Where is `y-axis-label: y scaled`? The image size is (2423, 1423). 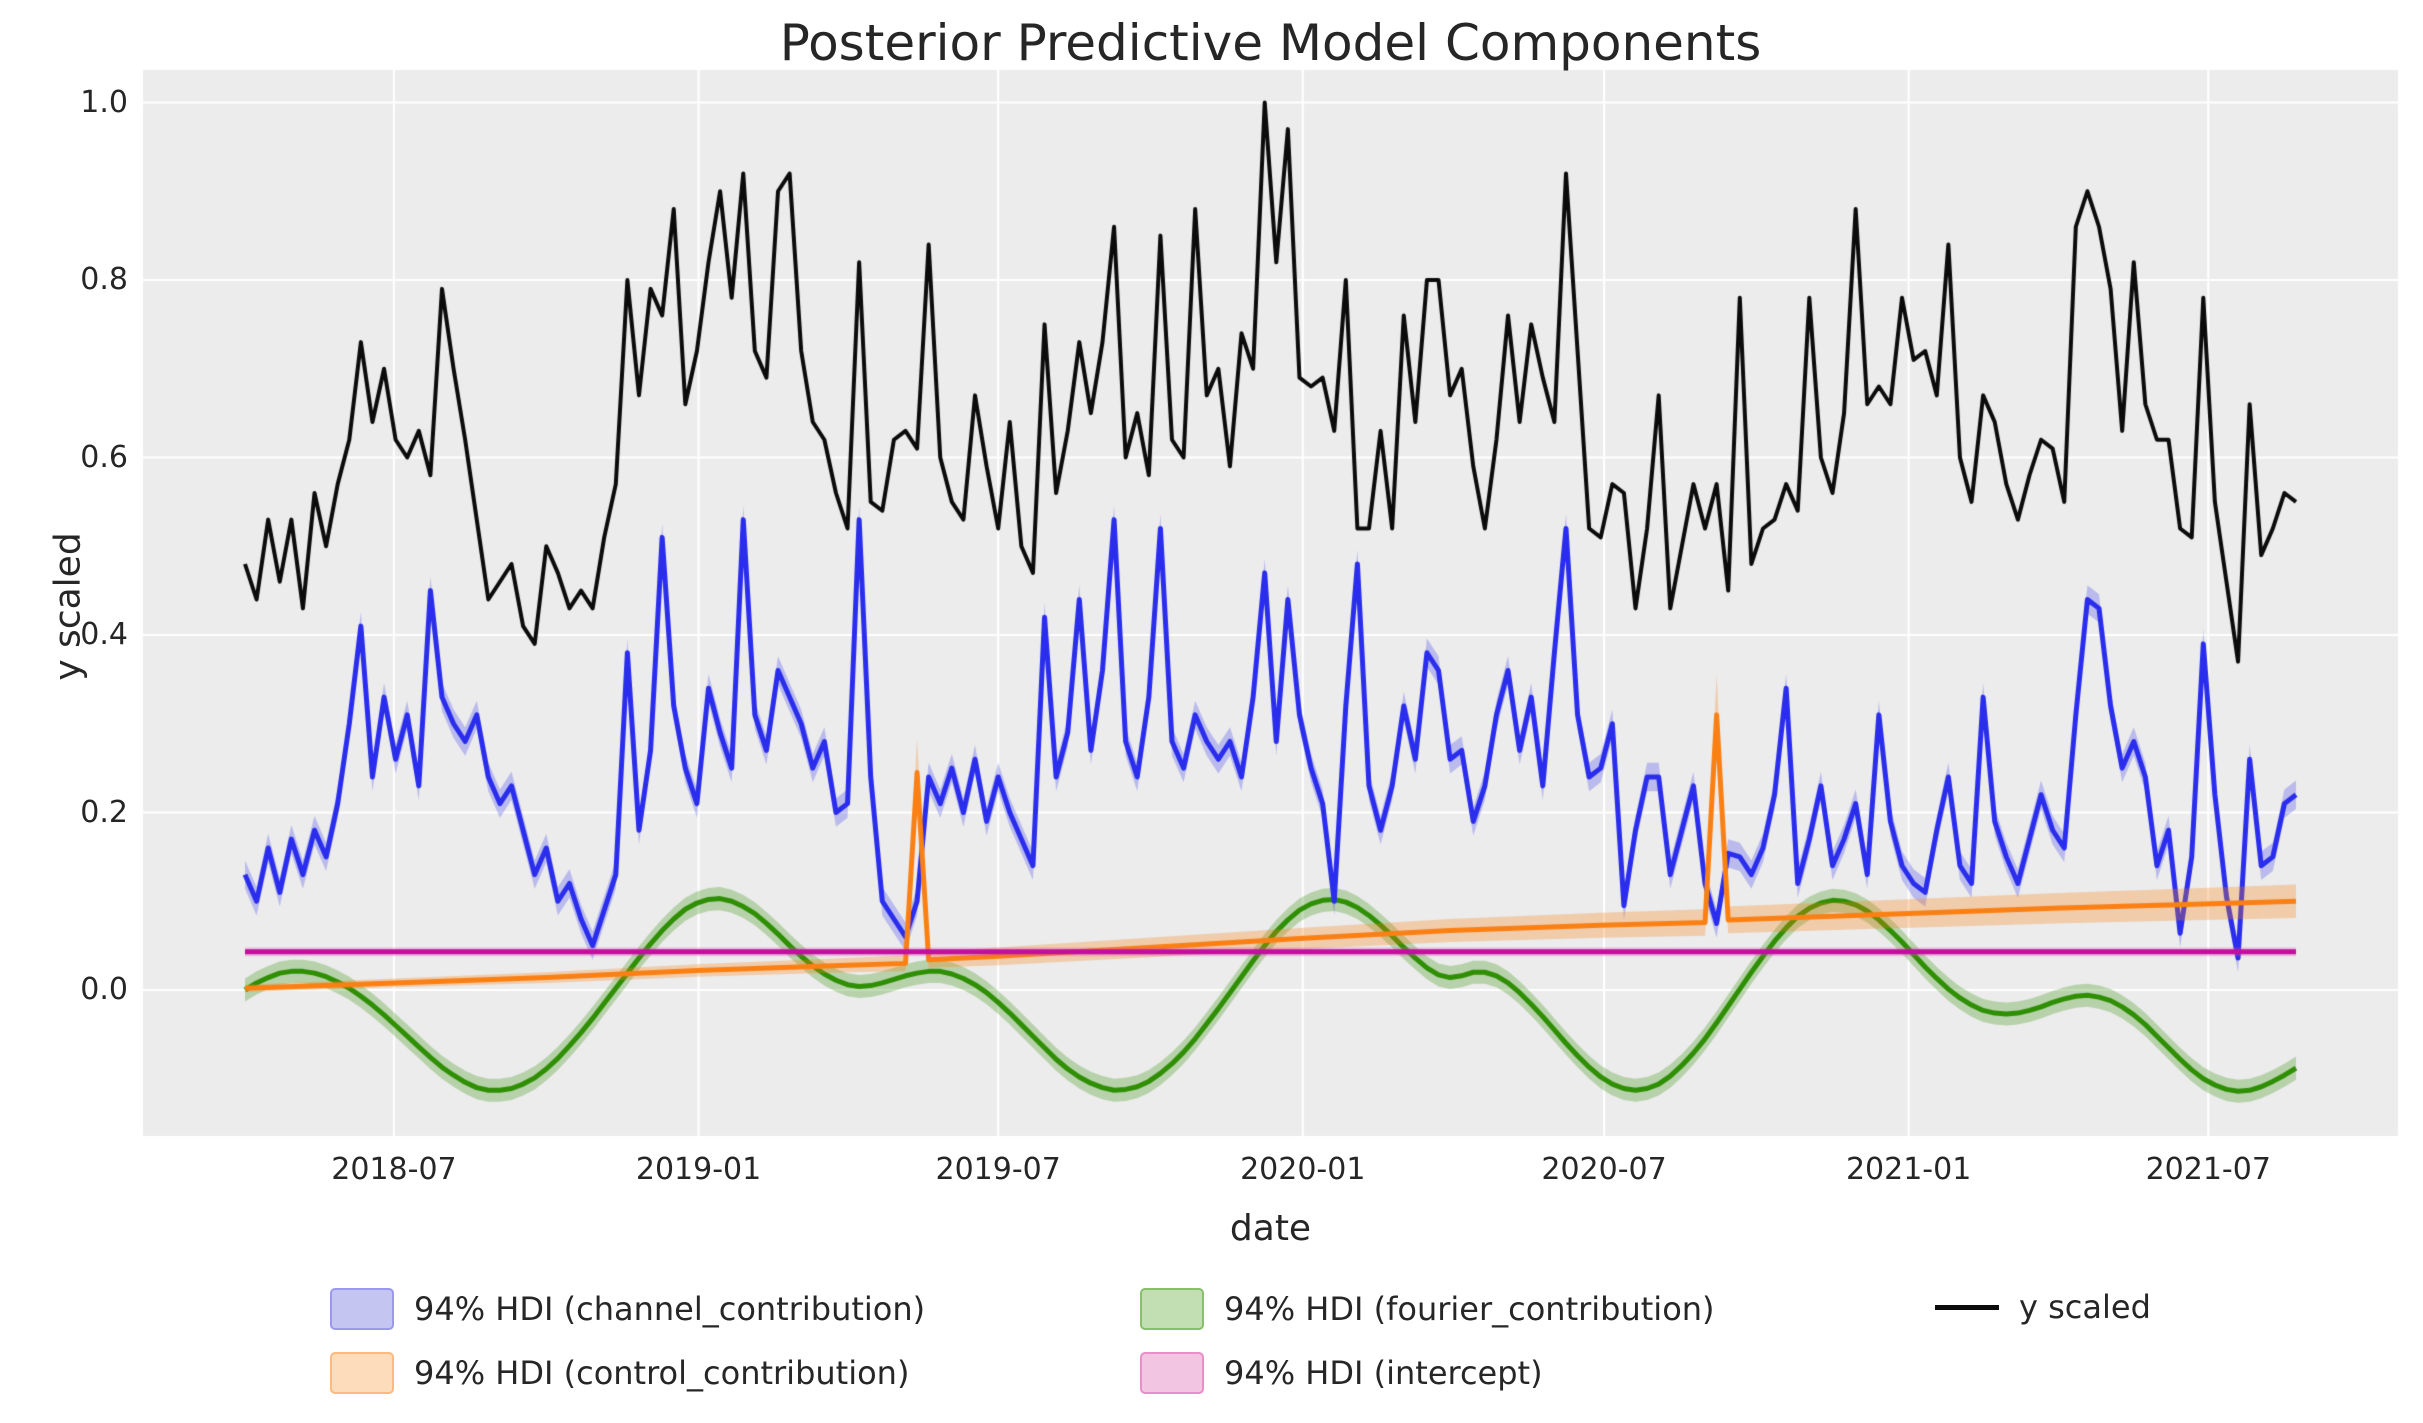 y-axis-label: y scaled is located at coordinates (68, 606).